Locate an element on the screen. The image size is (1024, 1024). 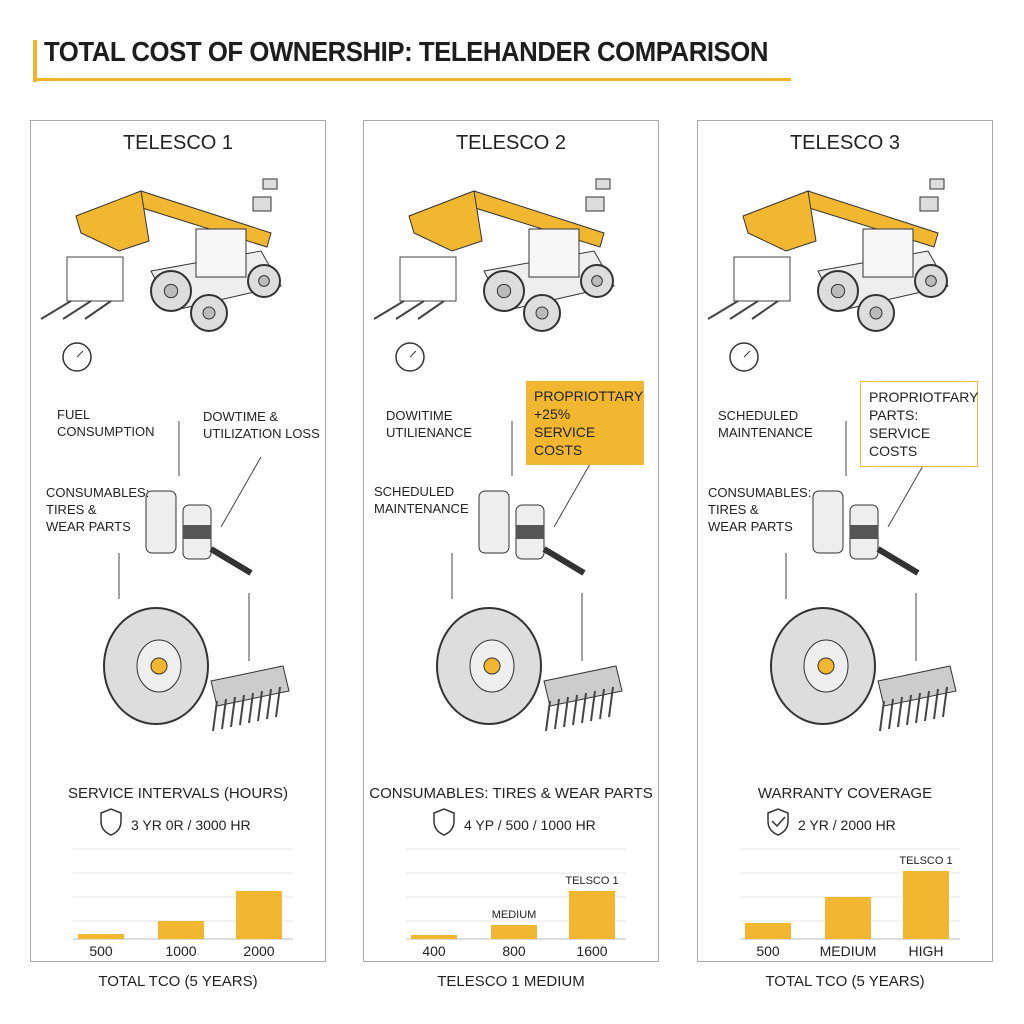
panel-title: TELESCO 1 is located at coordinates (178, 143).